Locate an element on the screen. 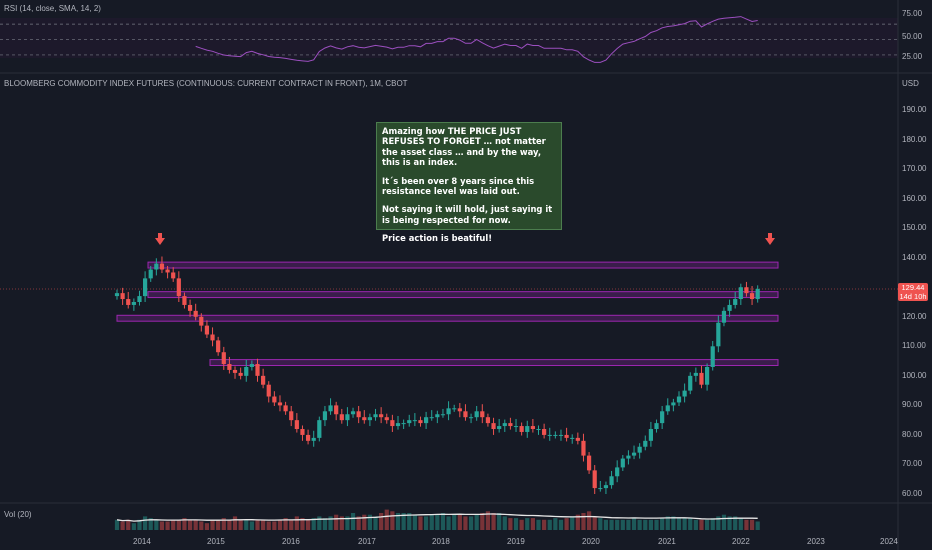  zones-layer is located at coordinates (447, 314).